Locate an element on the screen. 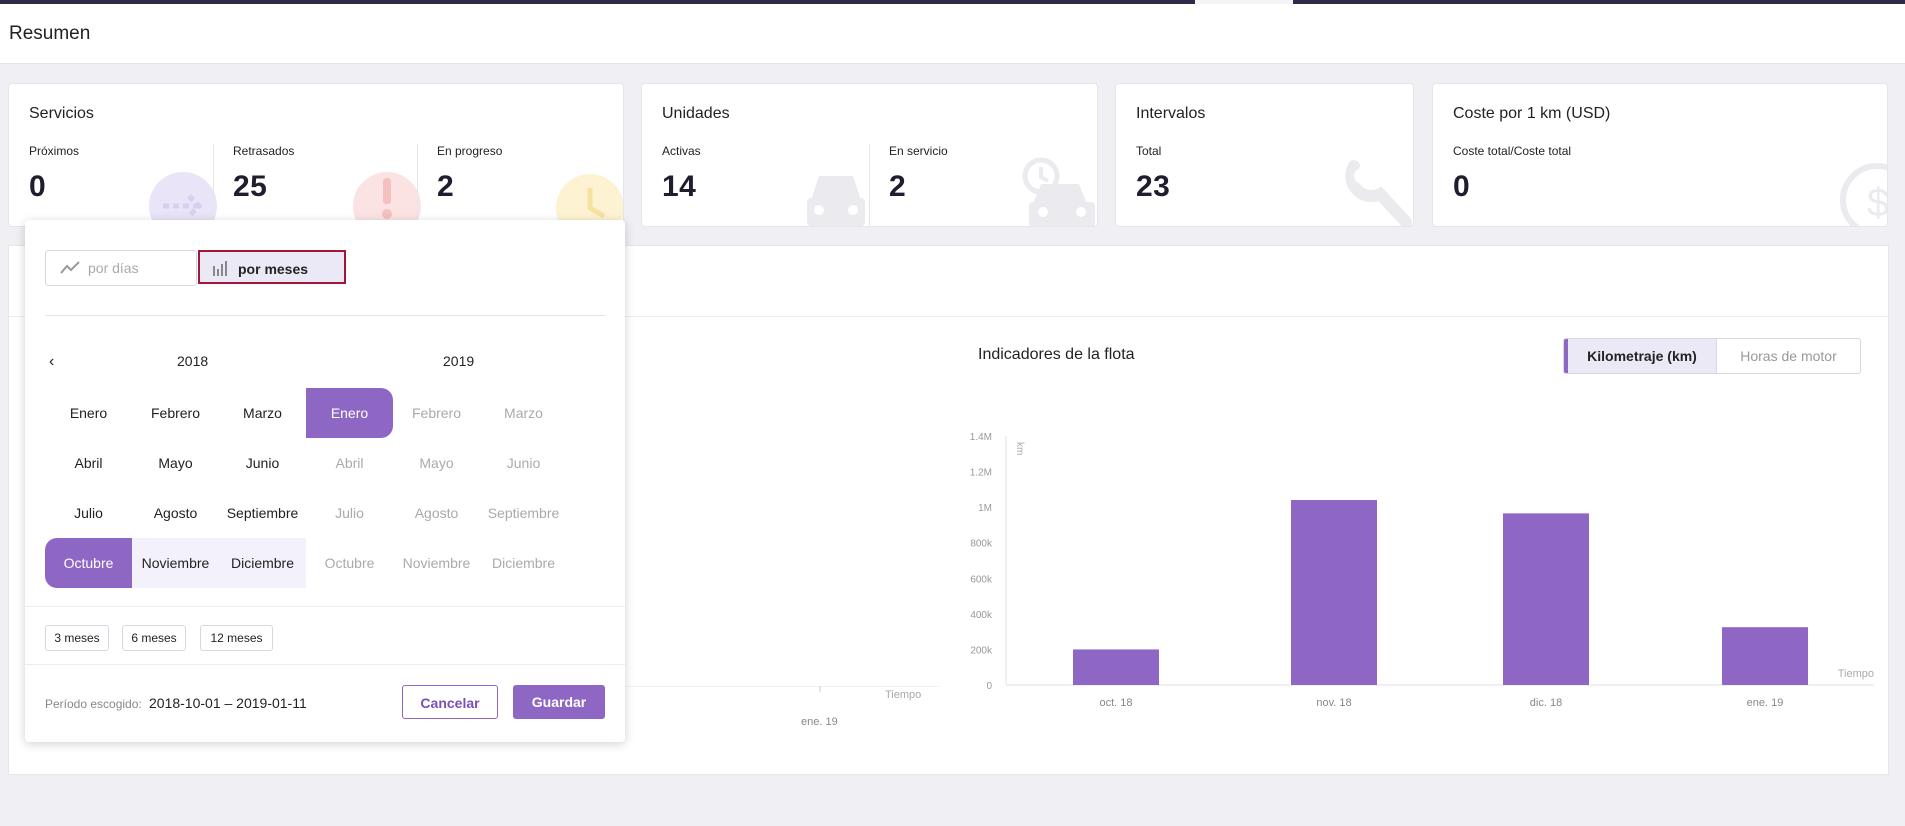 The image size is (1905, 826). month-2019-1: Febrero is located at coordinates (436, 413).